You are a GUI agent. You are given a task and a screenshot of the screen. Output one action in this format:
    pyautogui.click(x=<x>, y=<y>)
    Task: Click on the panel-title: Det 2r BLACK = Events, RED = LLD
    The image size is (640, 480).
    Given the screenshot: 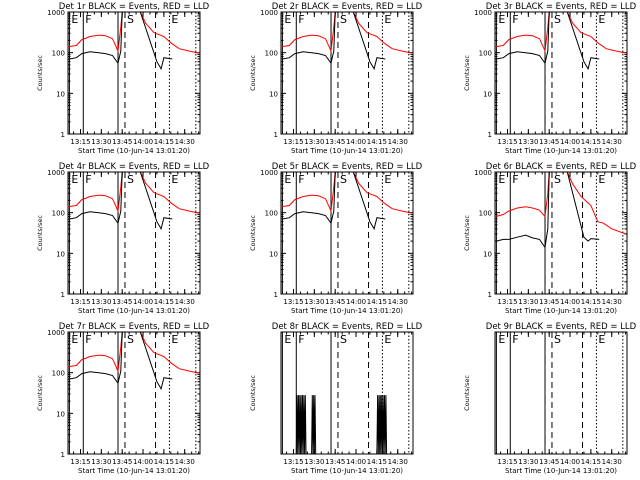 What is the action you would take?
    pyautogui.click(x=347, y=7)
    